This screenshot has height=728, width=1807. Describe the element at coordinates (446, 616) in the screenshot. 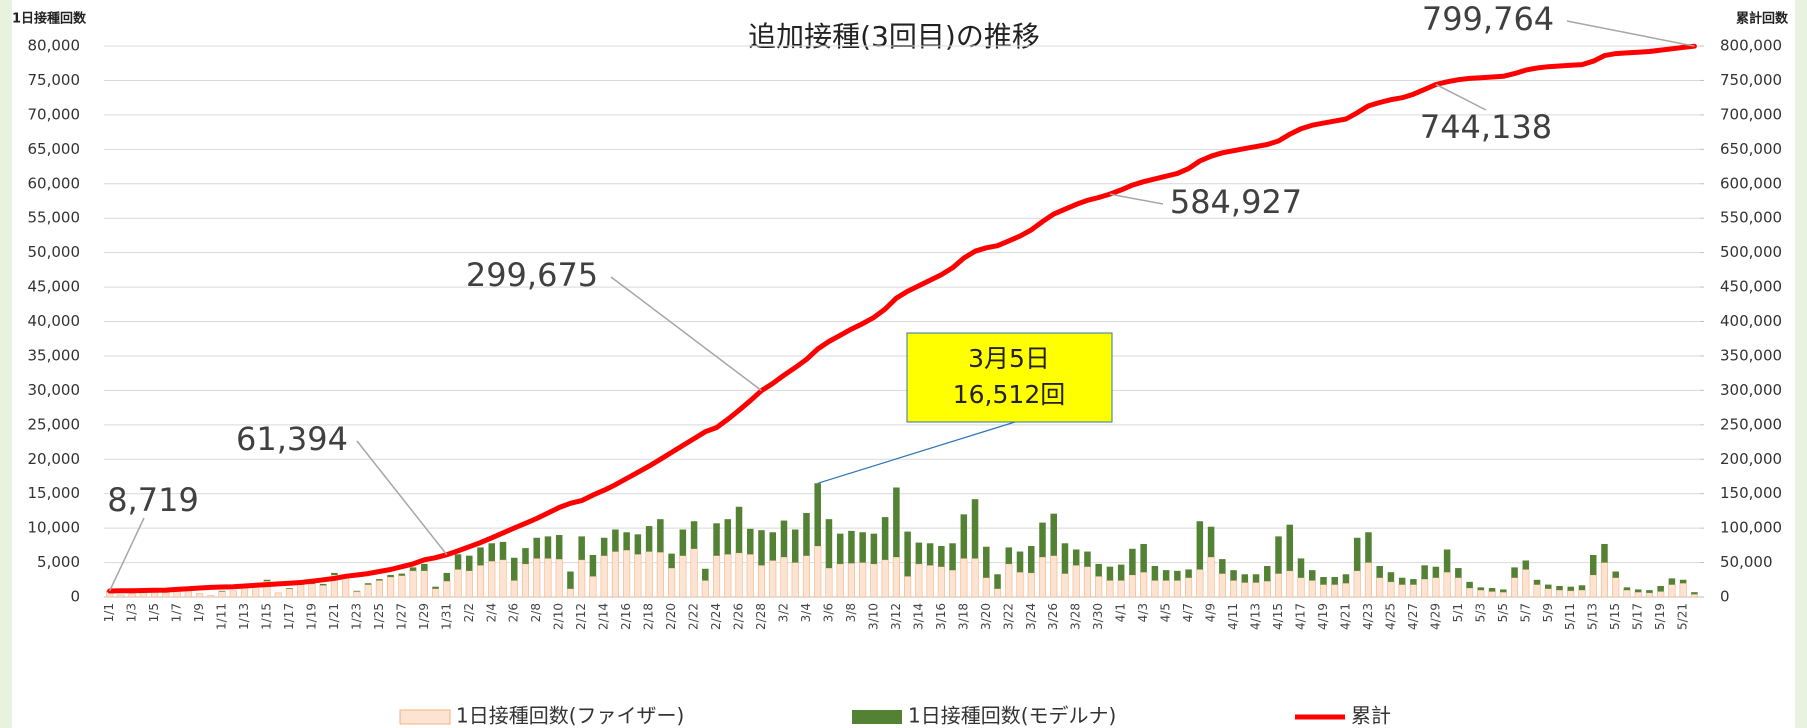

I see `x-tick-label: 1/31` at that location.